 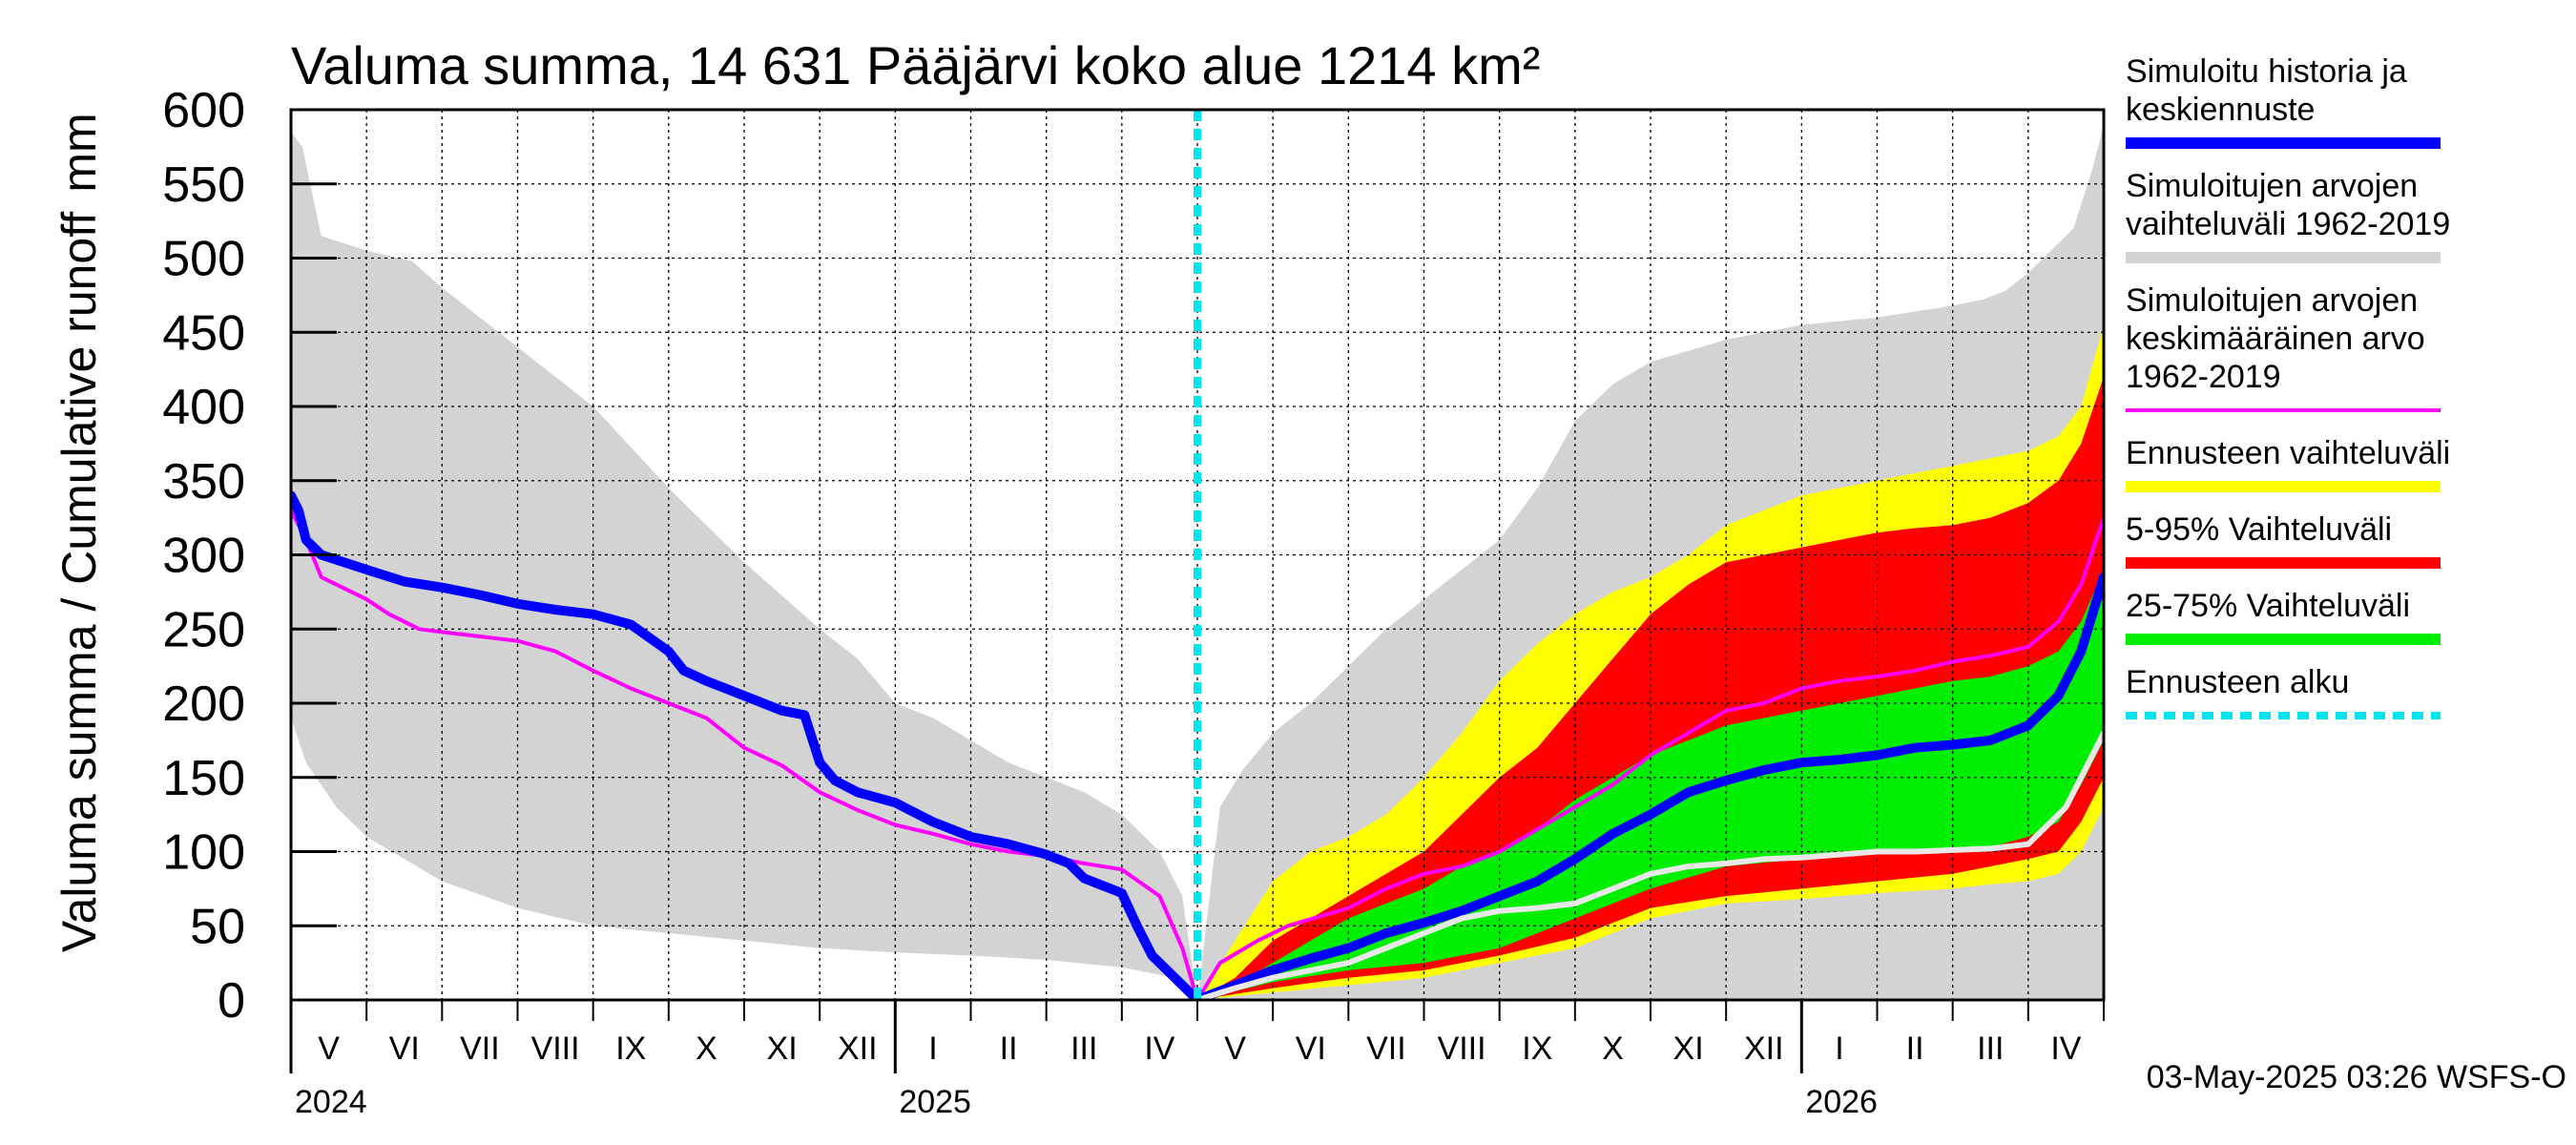 What do you see at coordinates (203, 185) in the screenshot?
I see `y-tick-label: 550` at bounding box center [203, 185].